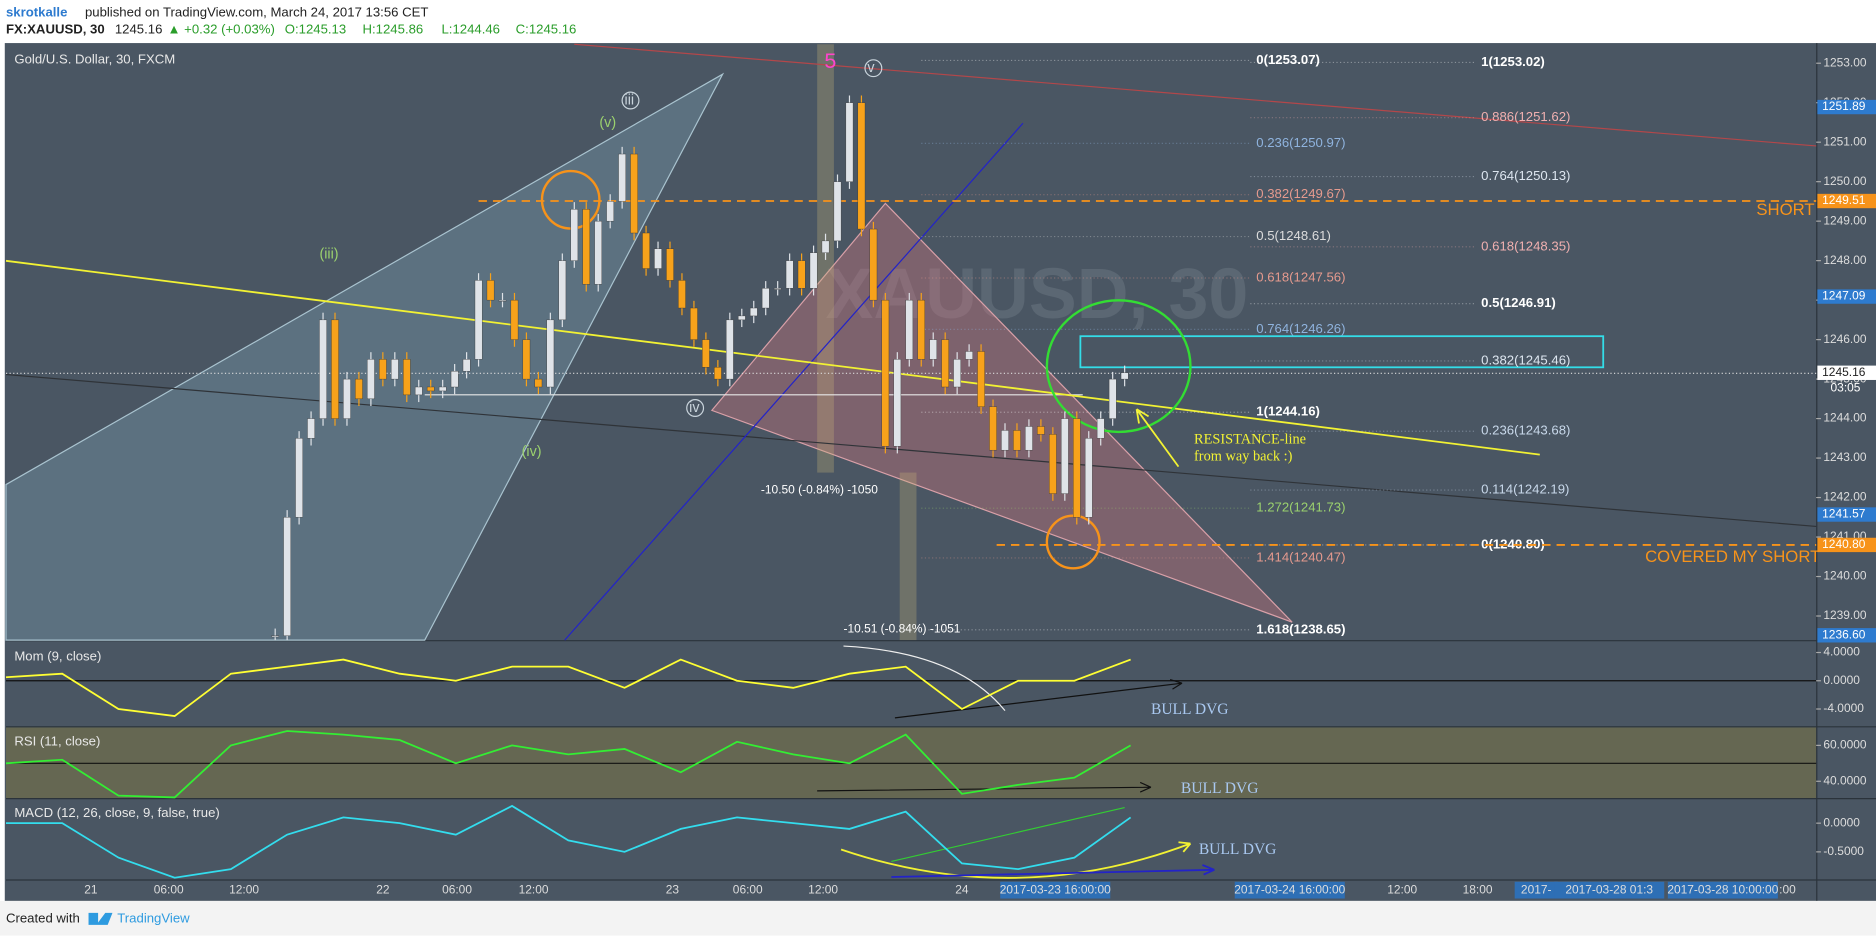  Describe the element at coordinates (1525, 359) in the screenshot. I see `fib-label: 0.382(1245.46)` at that location.